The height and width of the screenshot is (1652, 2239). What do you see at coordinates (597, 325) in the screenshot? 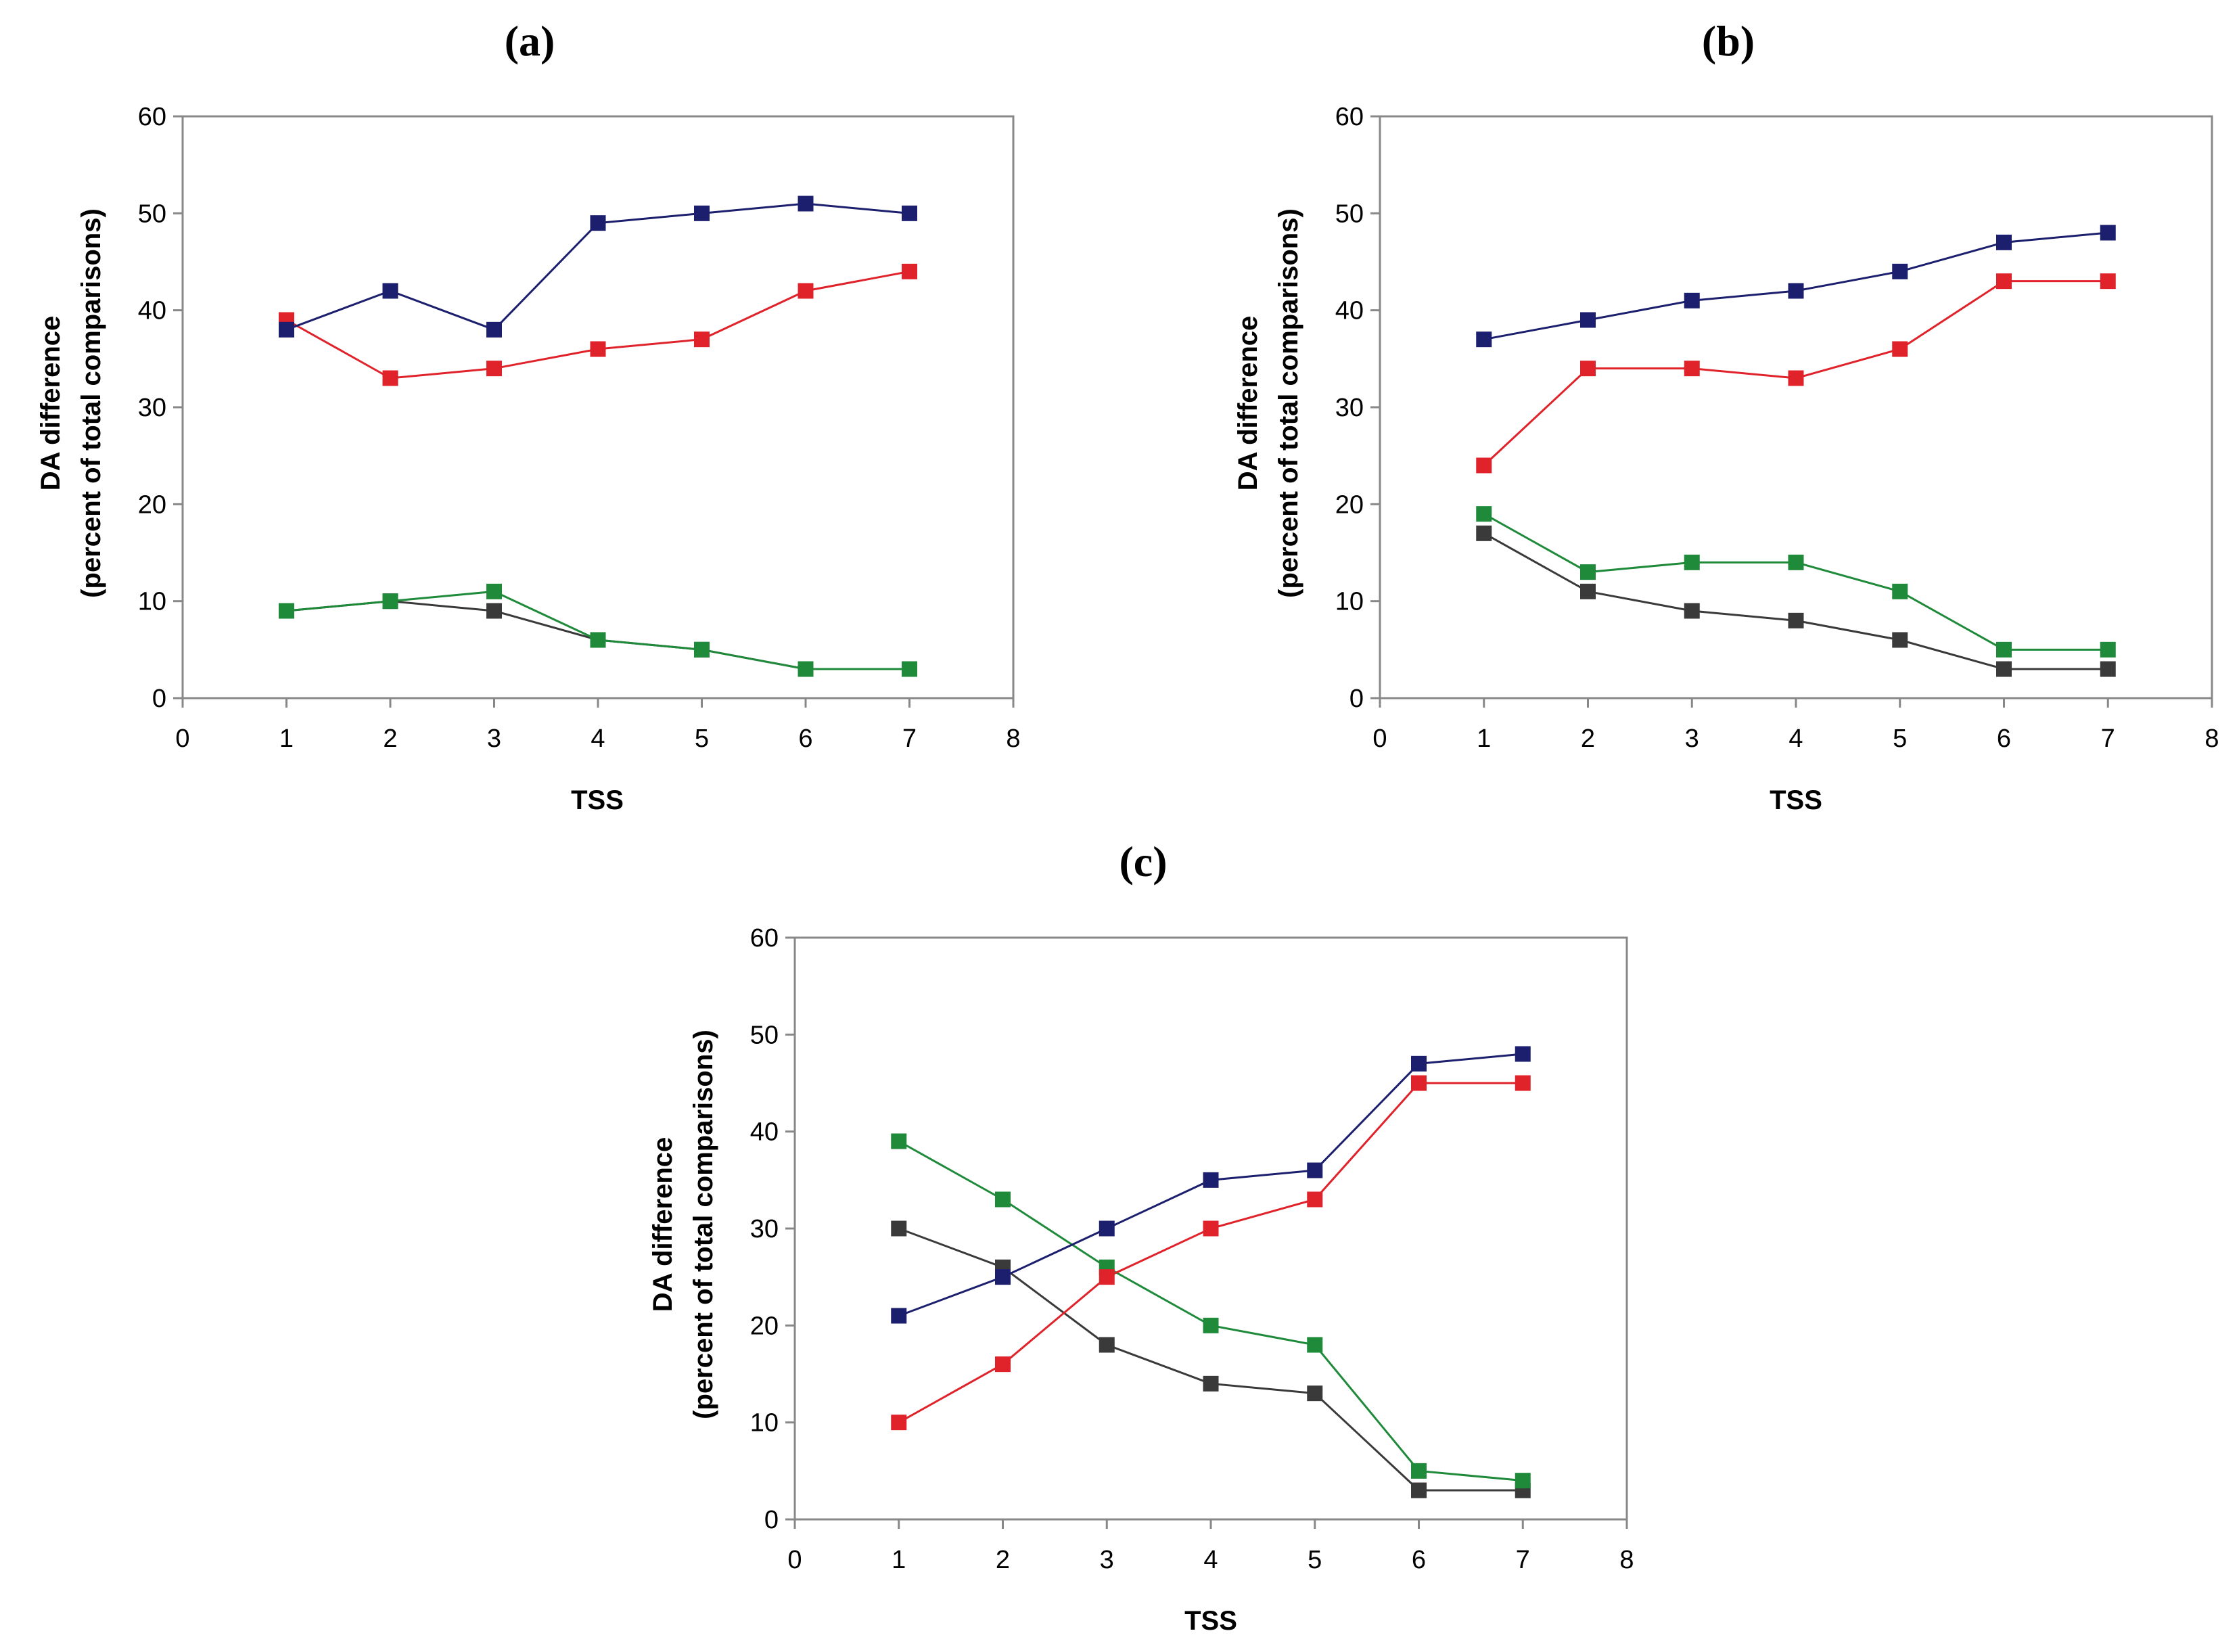
I see `series-line-red` at bounding box center [597, 325].